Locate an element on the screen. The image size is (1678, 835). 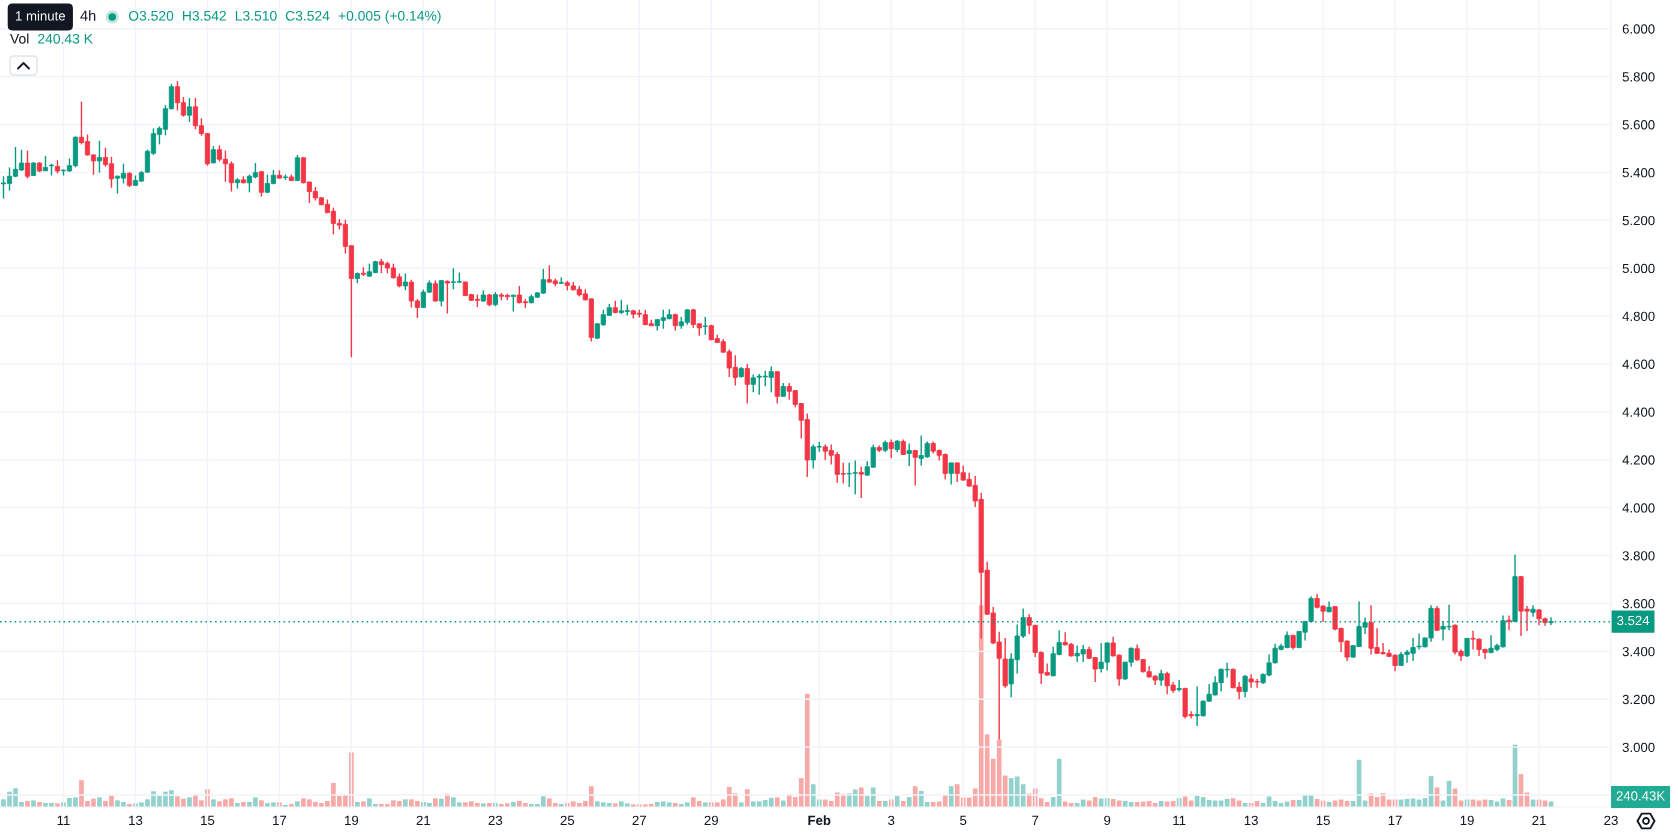
x-tick-label: 3 is located at coordinates (891, 820).